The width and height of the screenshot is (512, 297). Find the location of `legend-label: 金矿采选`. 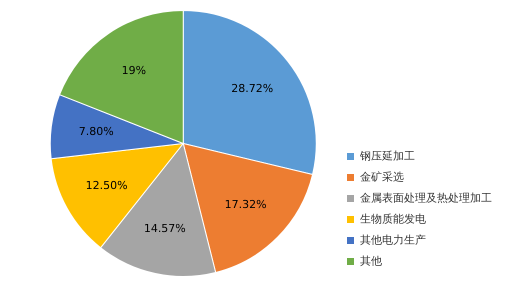

legend-label: 金矿采选 is located at coordinates (382, 177).